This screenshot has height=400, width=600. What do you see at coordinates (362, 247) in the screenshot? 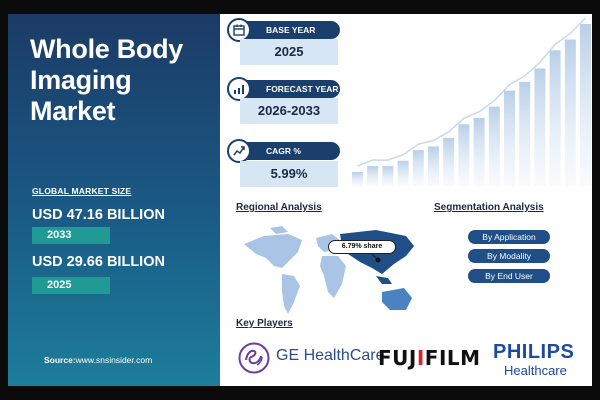
I see `regional-share-callout: 6.79% share` at bounding box center [362, 247].